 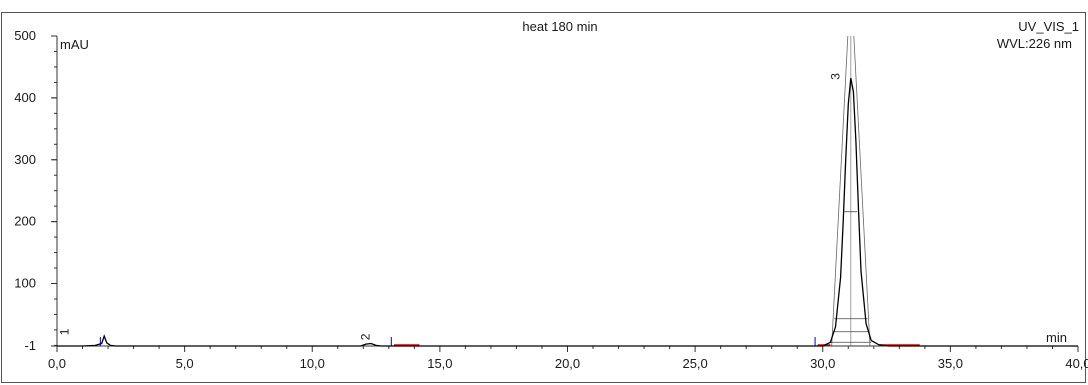 I want to click on peak-envelope-left, so click(x=840, y=191).